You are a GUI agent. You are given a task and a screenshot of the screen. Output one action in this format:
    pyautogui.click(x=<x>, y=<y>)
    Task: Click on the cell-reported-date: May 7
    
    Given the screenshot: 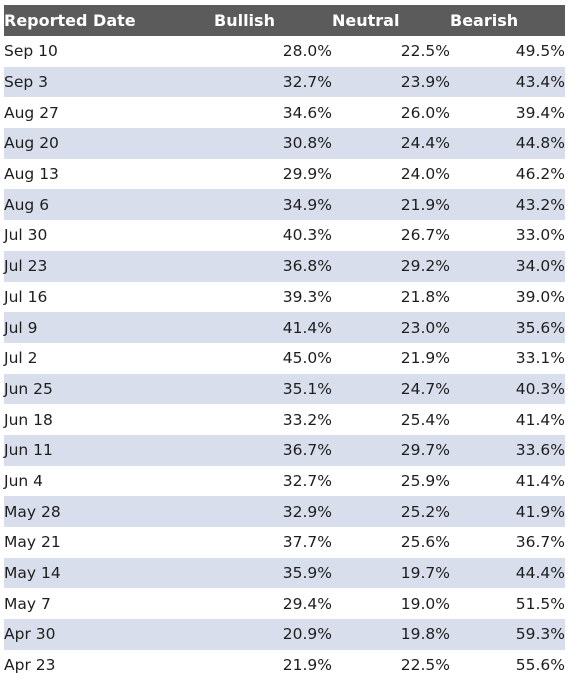 What is the action you would take?
    pyautogui.click(x=27, y=603)
    